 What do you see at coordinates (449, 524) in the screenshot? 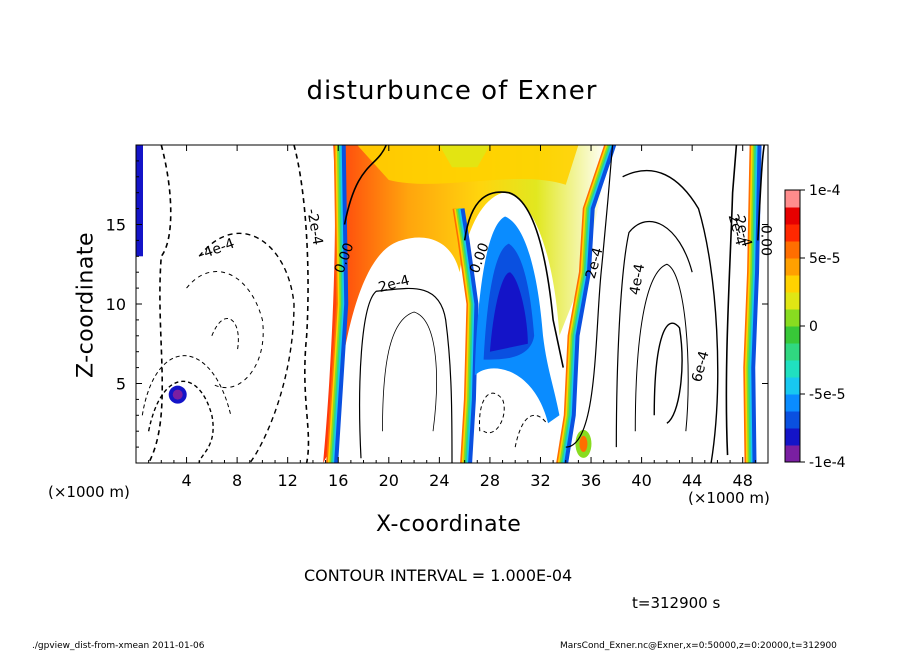
I see `x-axis-label: X-coordinate` at bounding box center [449, 524].